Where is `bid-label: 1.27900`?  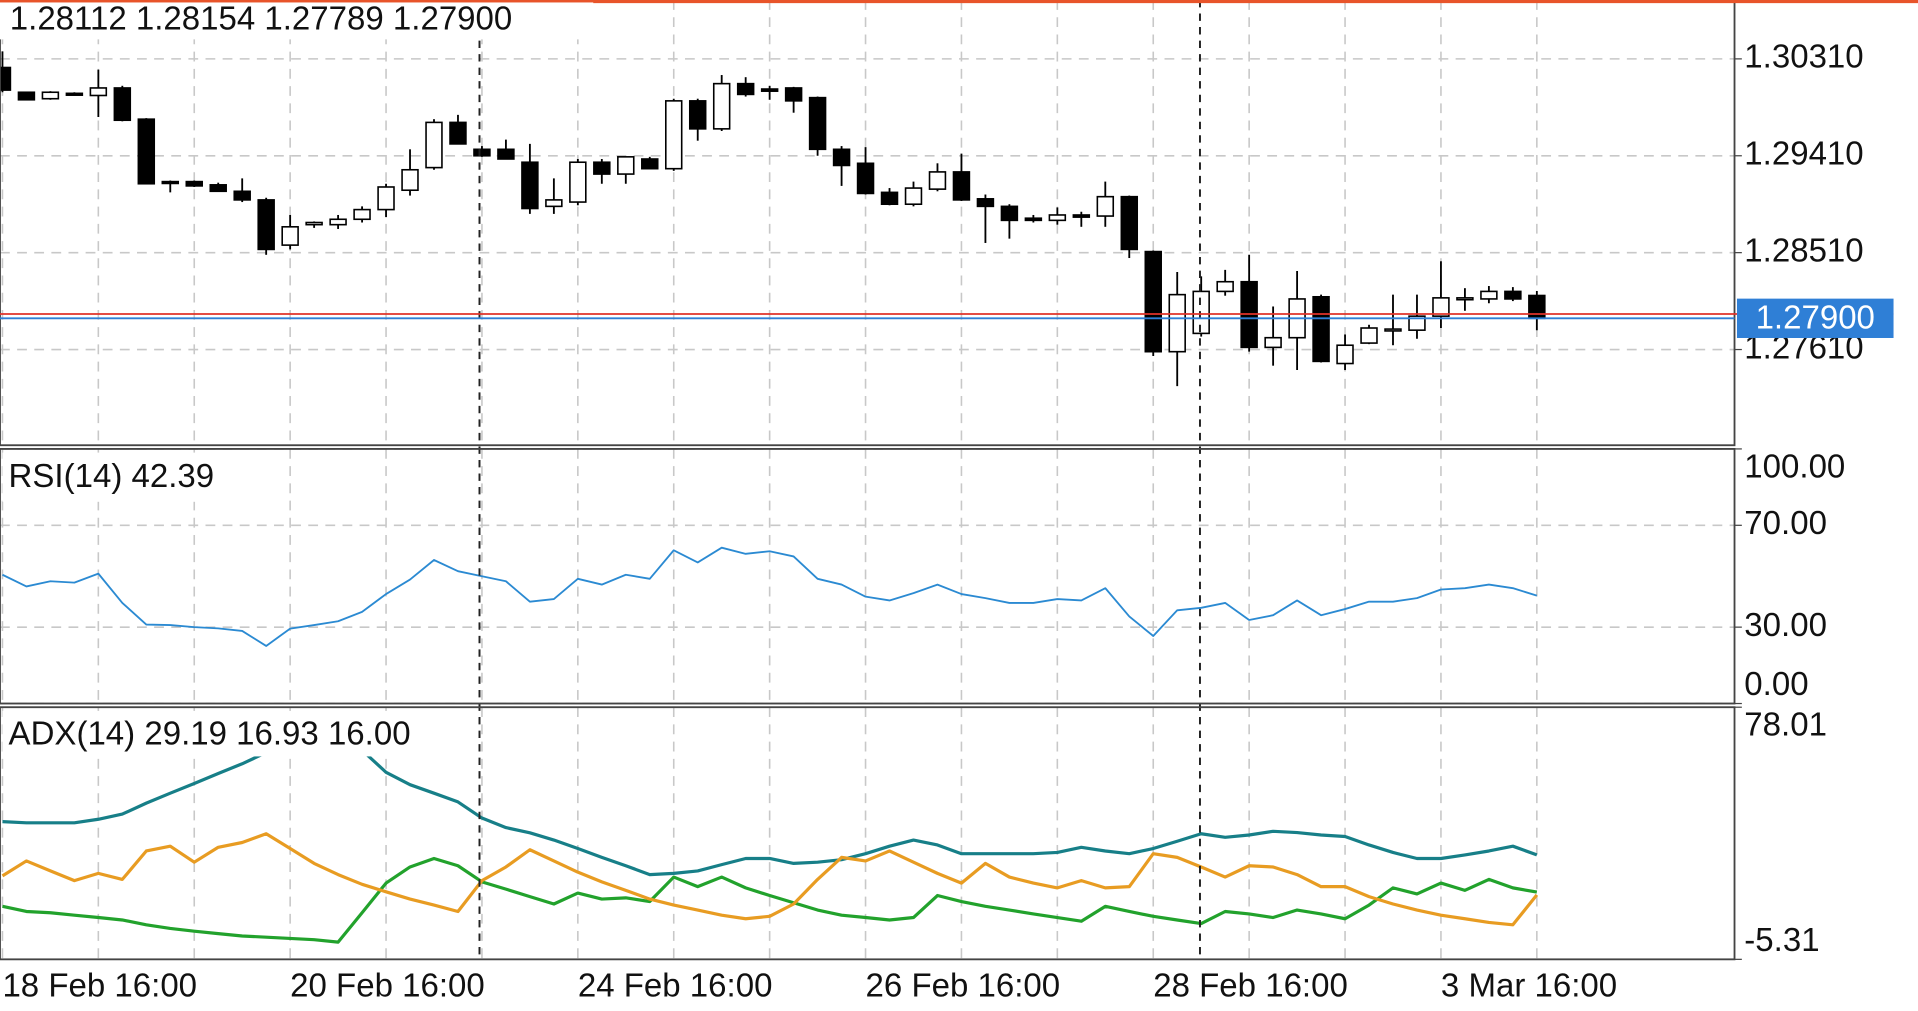
bid-label: 1.27900 is located at coordinates (1815, 317).